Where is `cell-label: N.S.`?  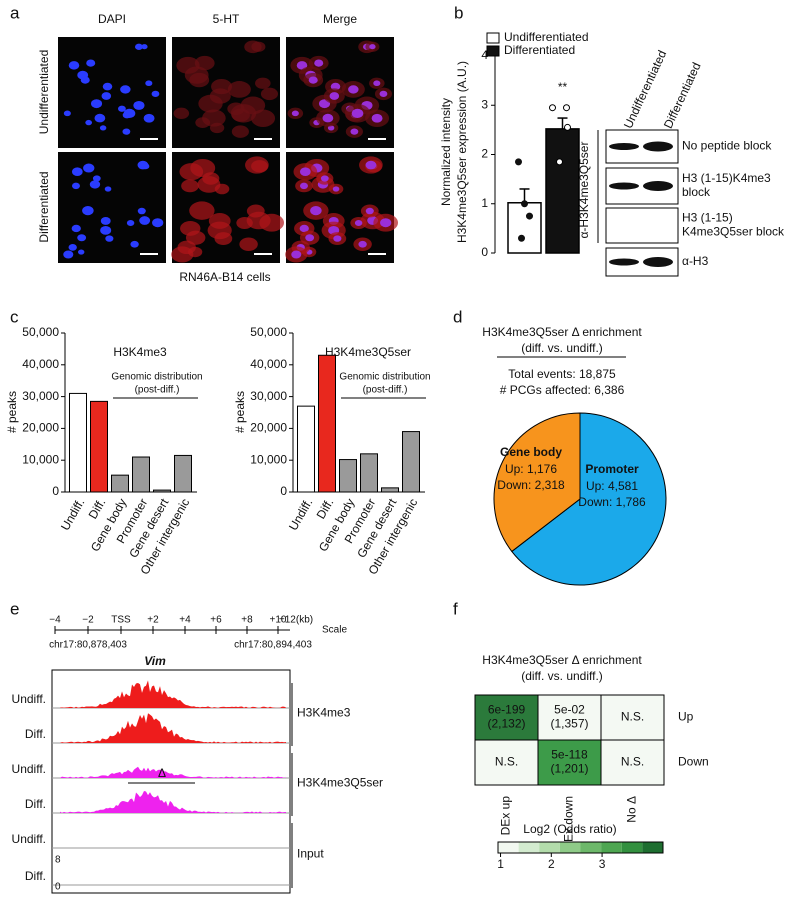 cell-label: N.S. is located at coordinates (632, 717).